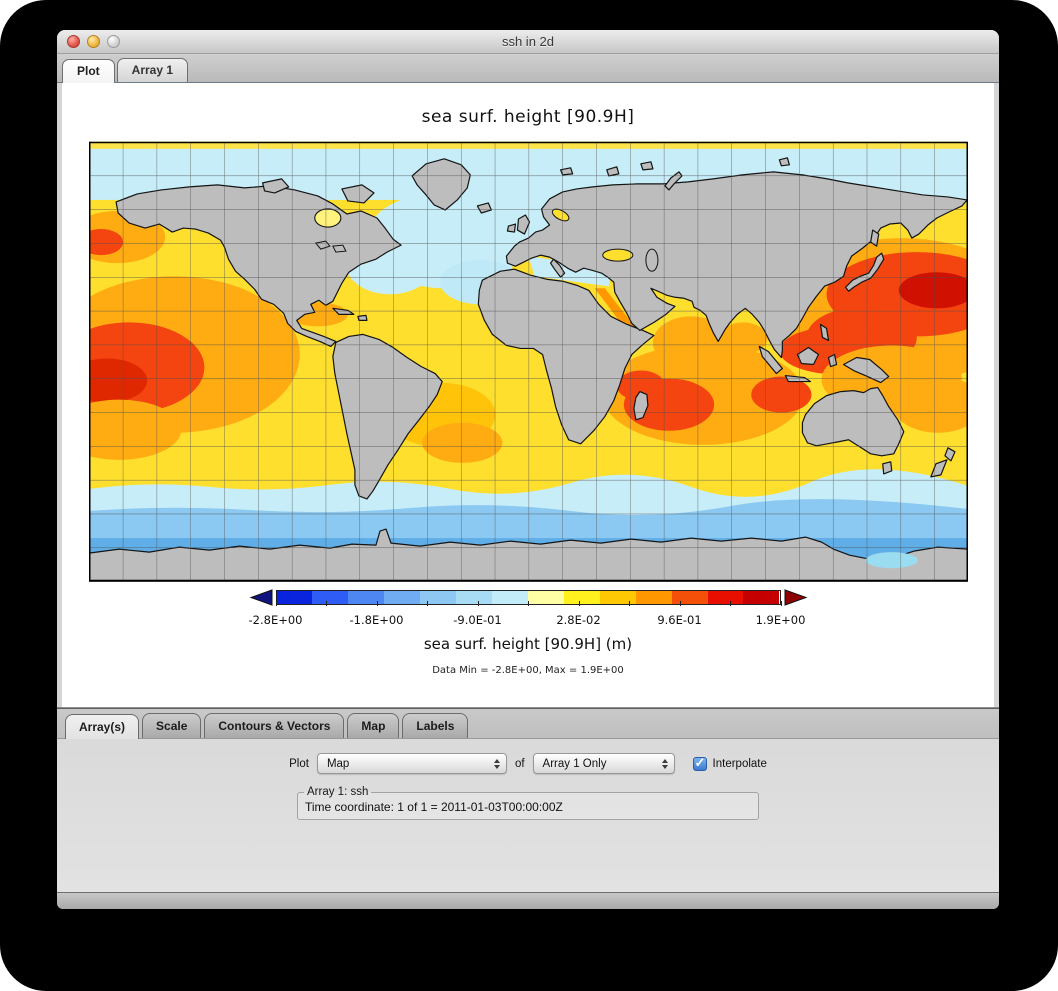 This screenshot has width=1058, height=991. I want to click on array-select: Array 1 Only, so click(603, 763).